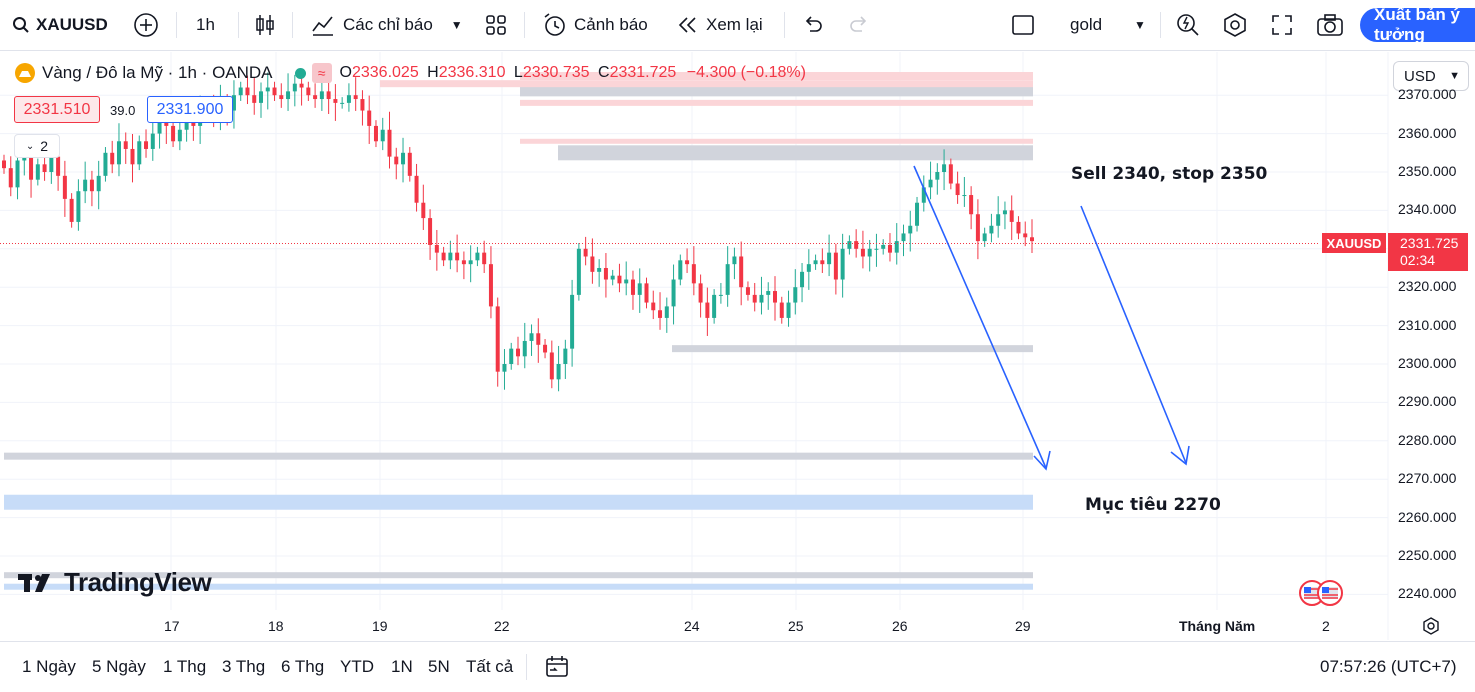 This screenshot has width=1475, height=692. Describe the element at coordinates (490, 666) in the screenshot. I see `range-all: Tất cả` at that location.